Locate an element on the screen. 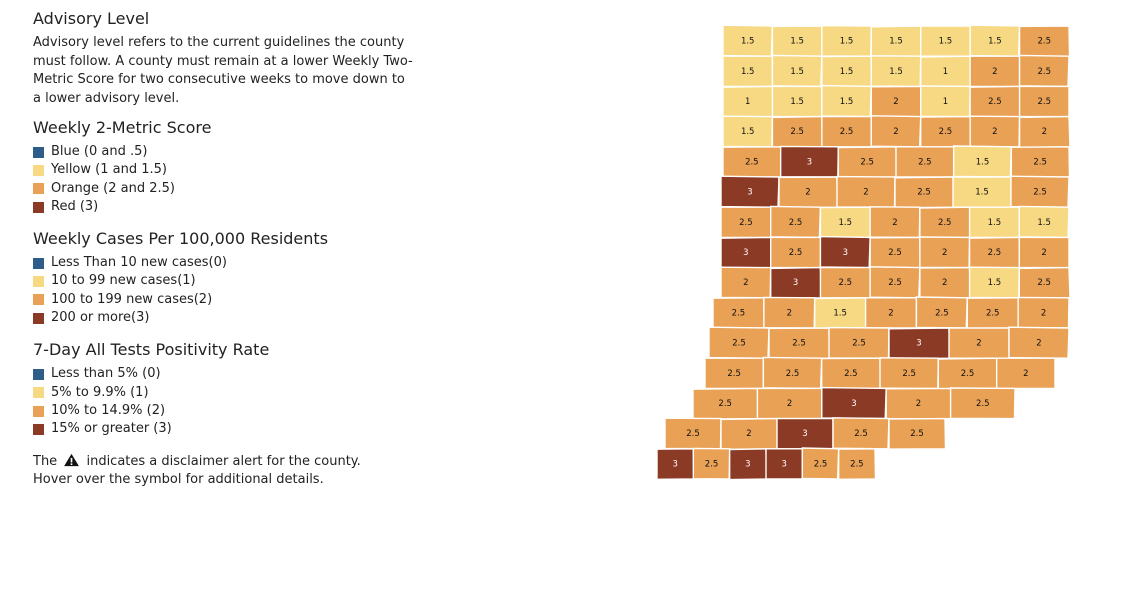  legend-label: 10 to 99 new cases(1) is located at coordinates (123, 281).